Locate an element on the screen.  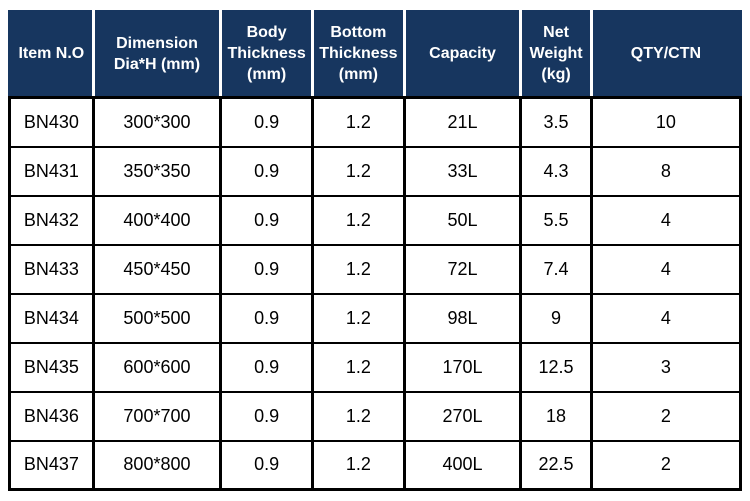
col-header-body-thickness: Body Thickness (mm) is located at coordinates (267, 54).